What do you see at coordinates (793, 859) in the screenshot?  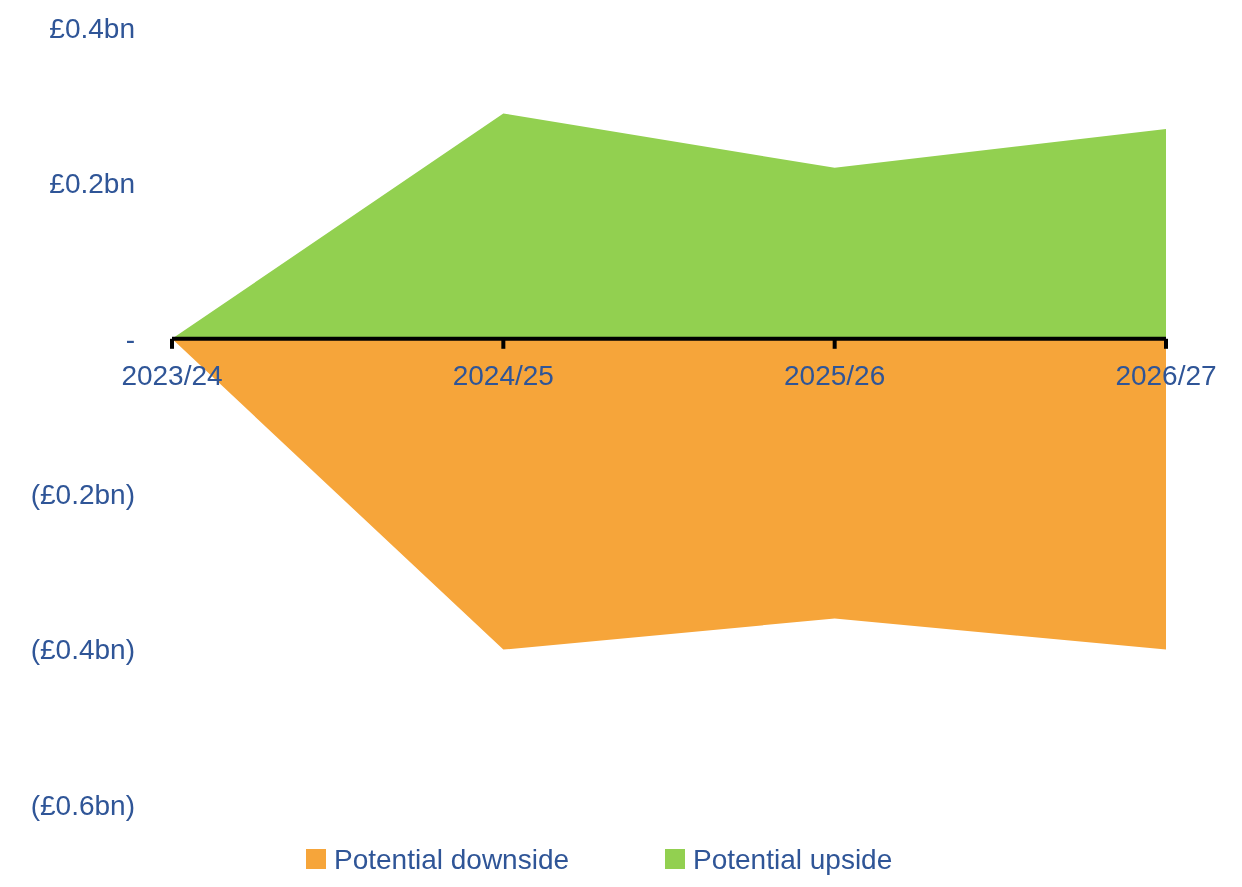 I see `legend-label: Potential upside` at bounding box center [793, 859].